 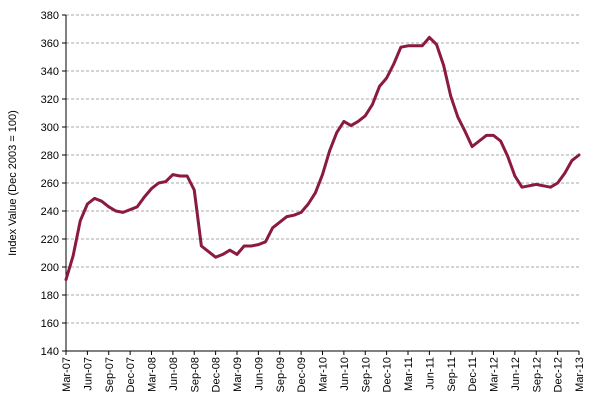 What do you see at coordinates (50, 44) in the screenshot?
I see `y-tick-label: 360` at bounding box center [50, 44].